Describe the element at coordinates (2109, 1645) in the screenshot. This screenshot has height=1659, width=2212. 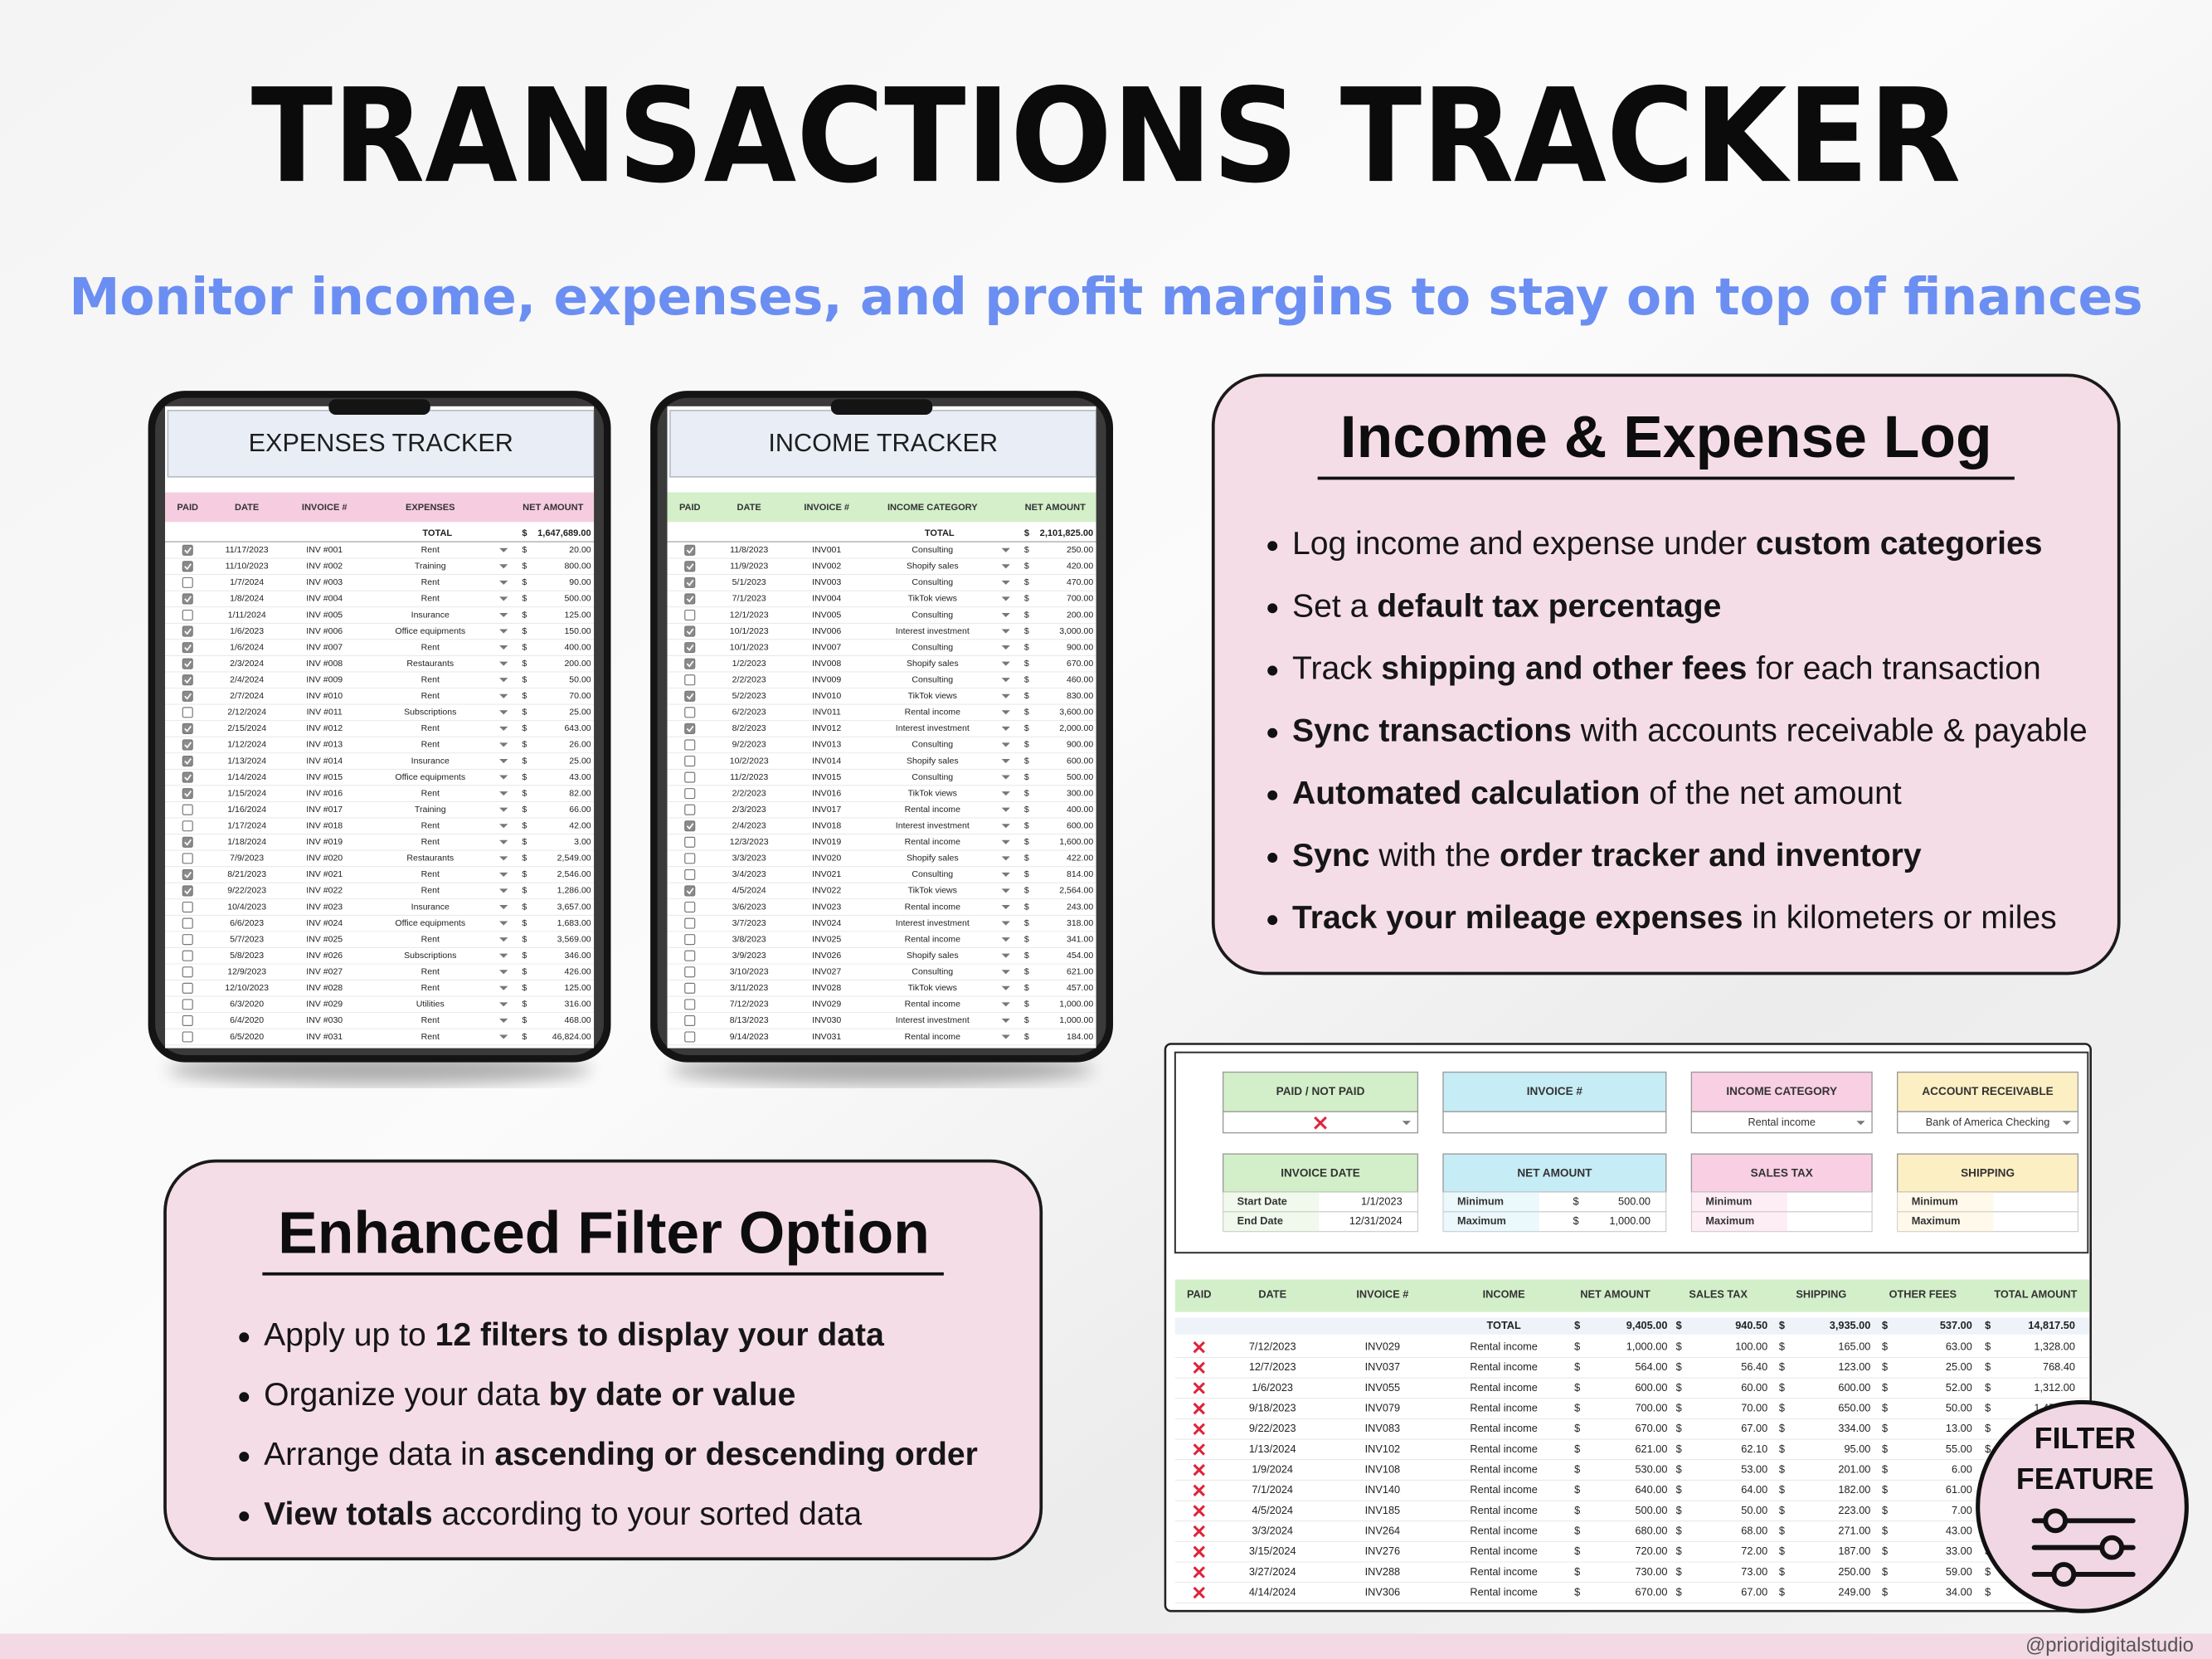
I see `footer-handle: @prioridigitalstudio` at that location.